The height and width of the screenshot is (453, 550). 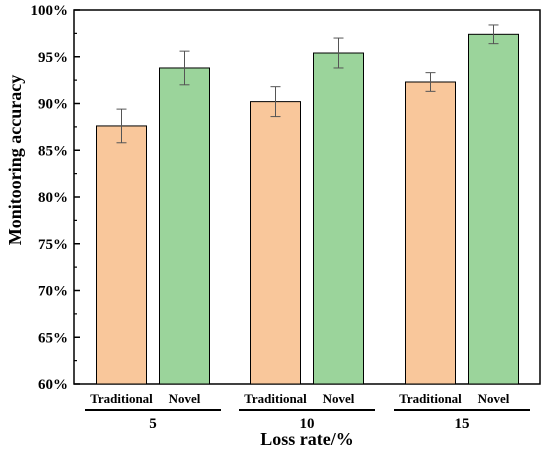 What do you see at coordinates (53, 338) in the screenshot?
I see `y-tick-label: 65%` at bounding box center [53, 338].